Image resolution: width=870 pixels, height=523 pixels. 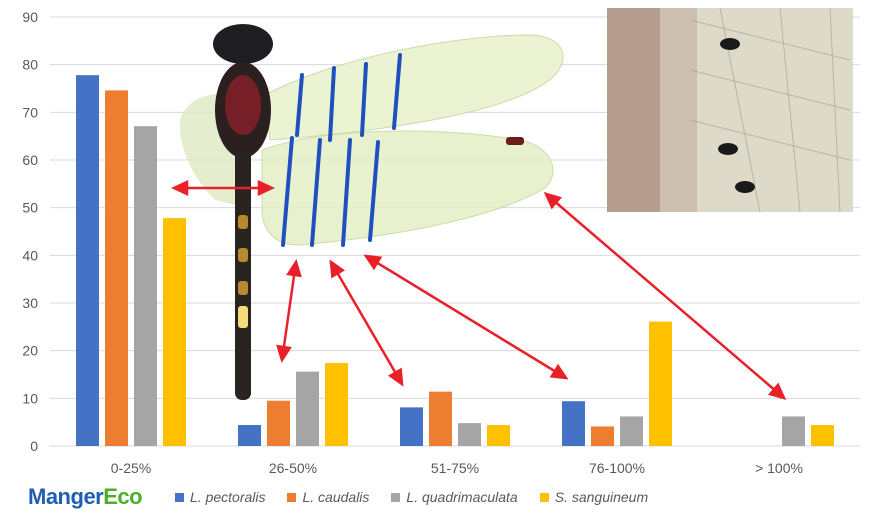 What do you see at coordinates (30, 398) in the screenshot?
I see `y-tick-label: 10` at bounding box center [30, 398].